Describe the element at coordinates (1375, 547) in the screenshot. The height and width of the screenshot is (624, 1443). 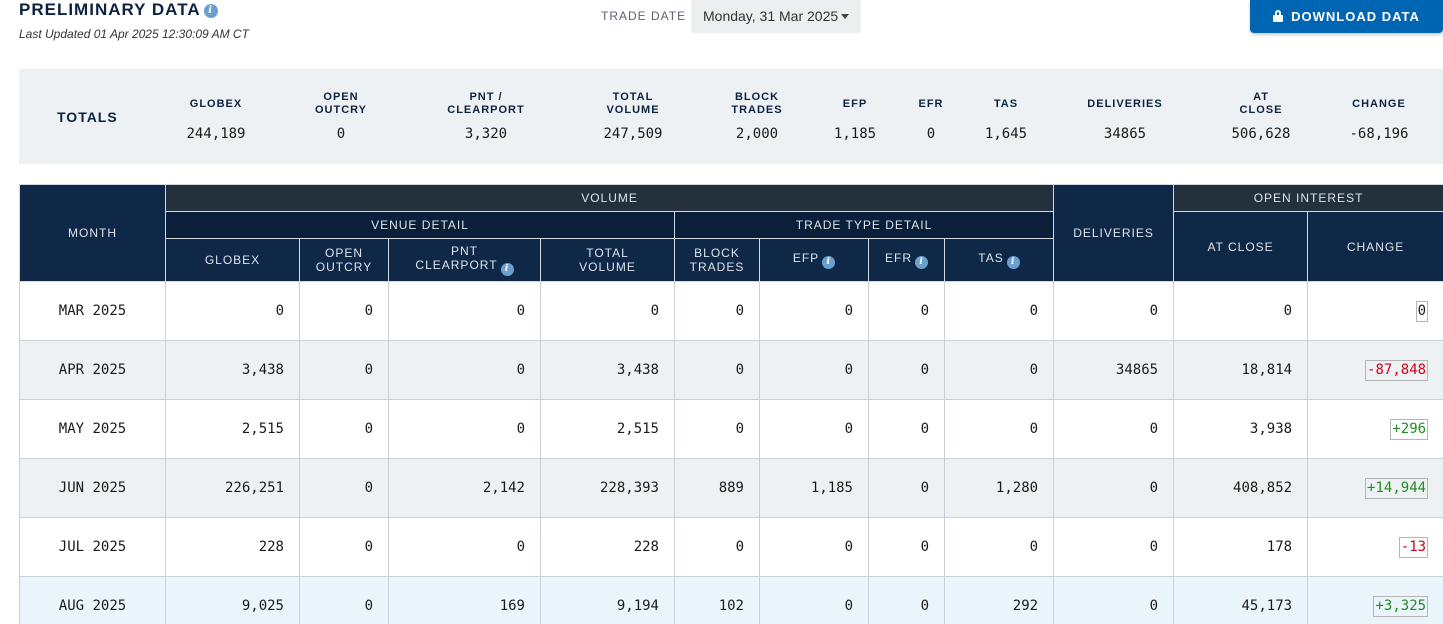
I see `change-cell: -13` at that location.